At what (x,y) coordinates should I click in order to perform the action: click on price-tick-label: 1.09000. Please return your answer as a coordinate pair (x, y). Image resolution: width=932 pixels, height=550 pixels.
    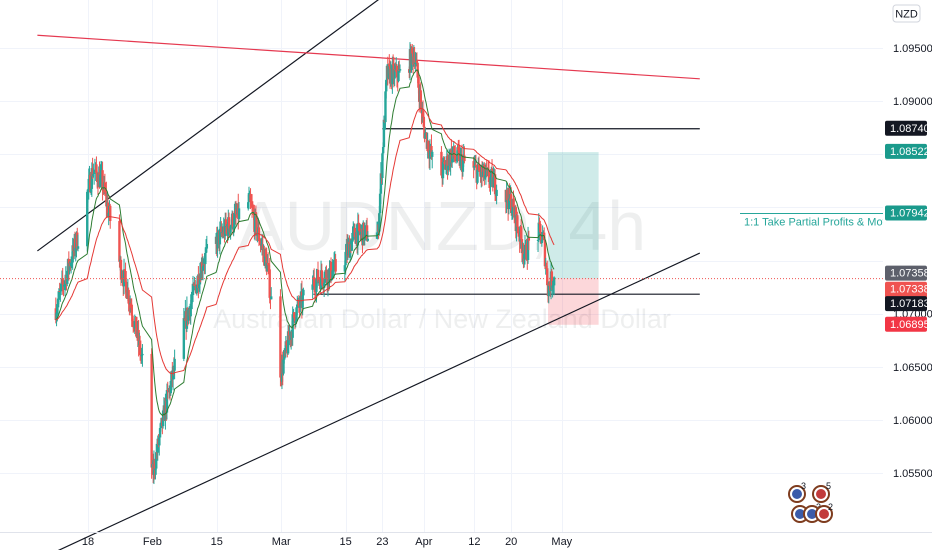
    Looking at the image, I should click on (912, 102).